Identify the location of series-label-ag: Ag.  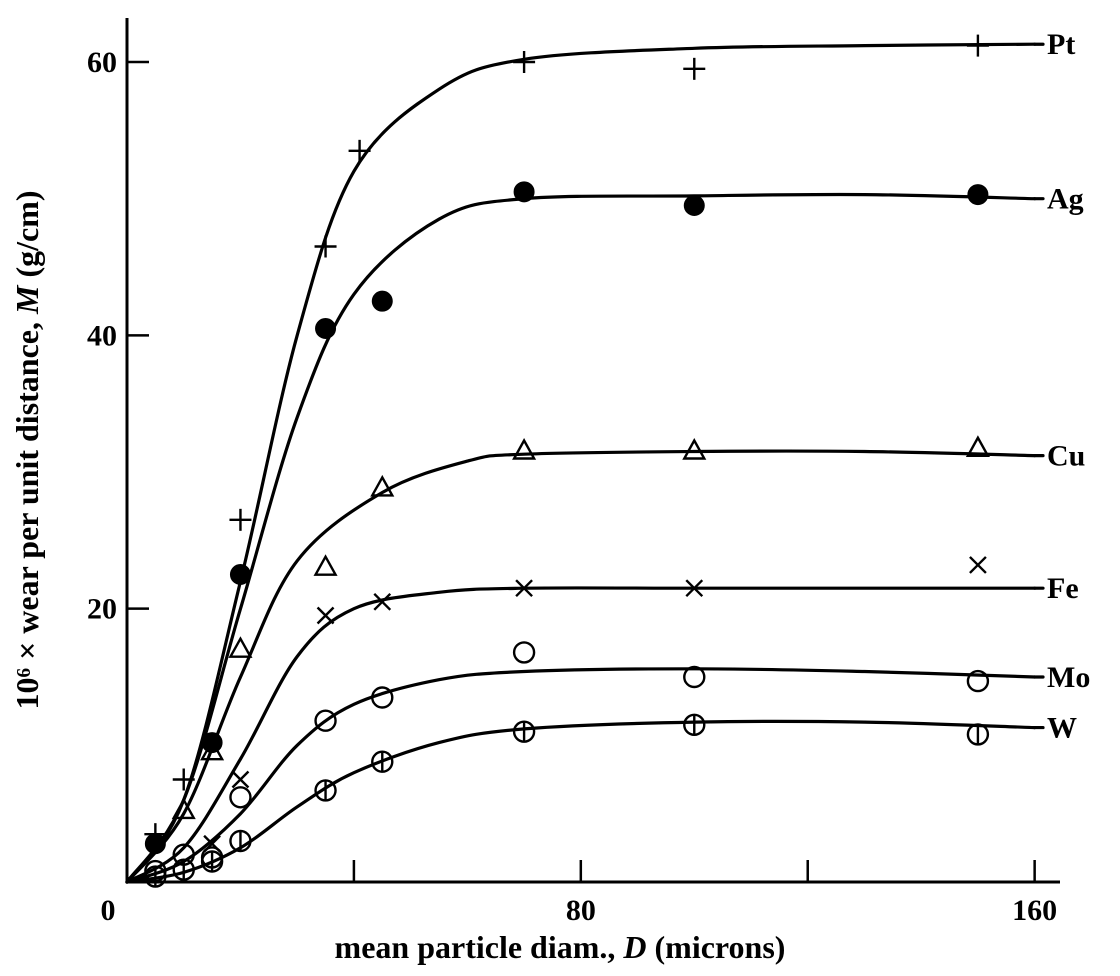
(1065, 199).